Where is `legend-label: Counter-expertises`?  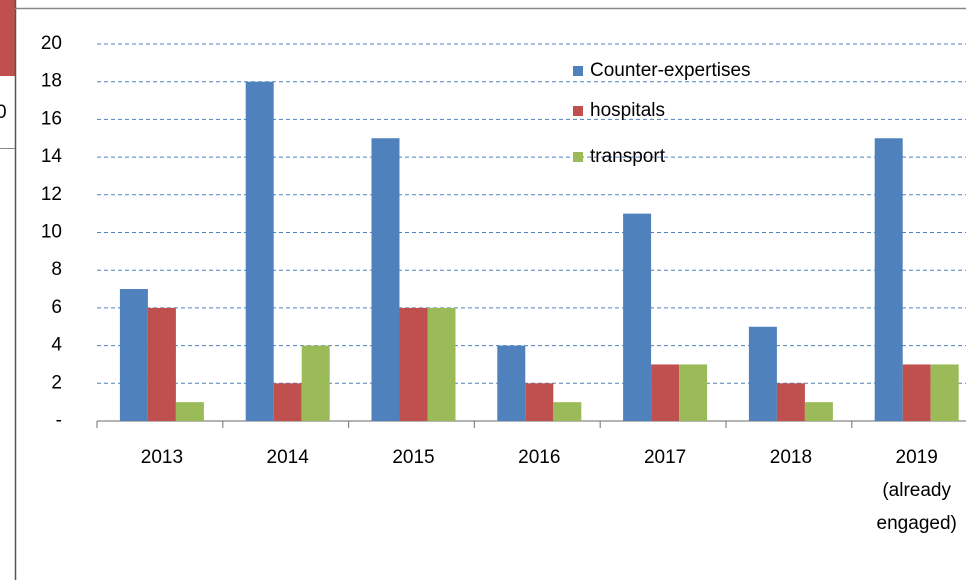
legend-label: Counter-expertises is located at coordinates (670, 70).